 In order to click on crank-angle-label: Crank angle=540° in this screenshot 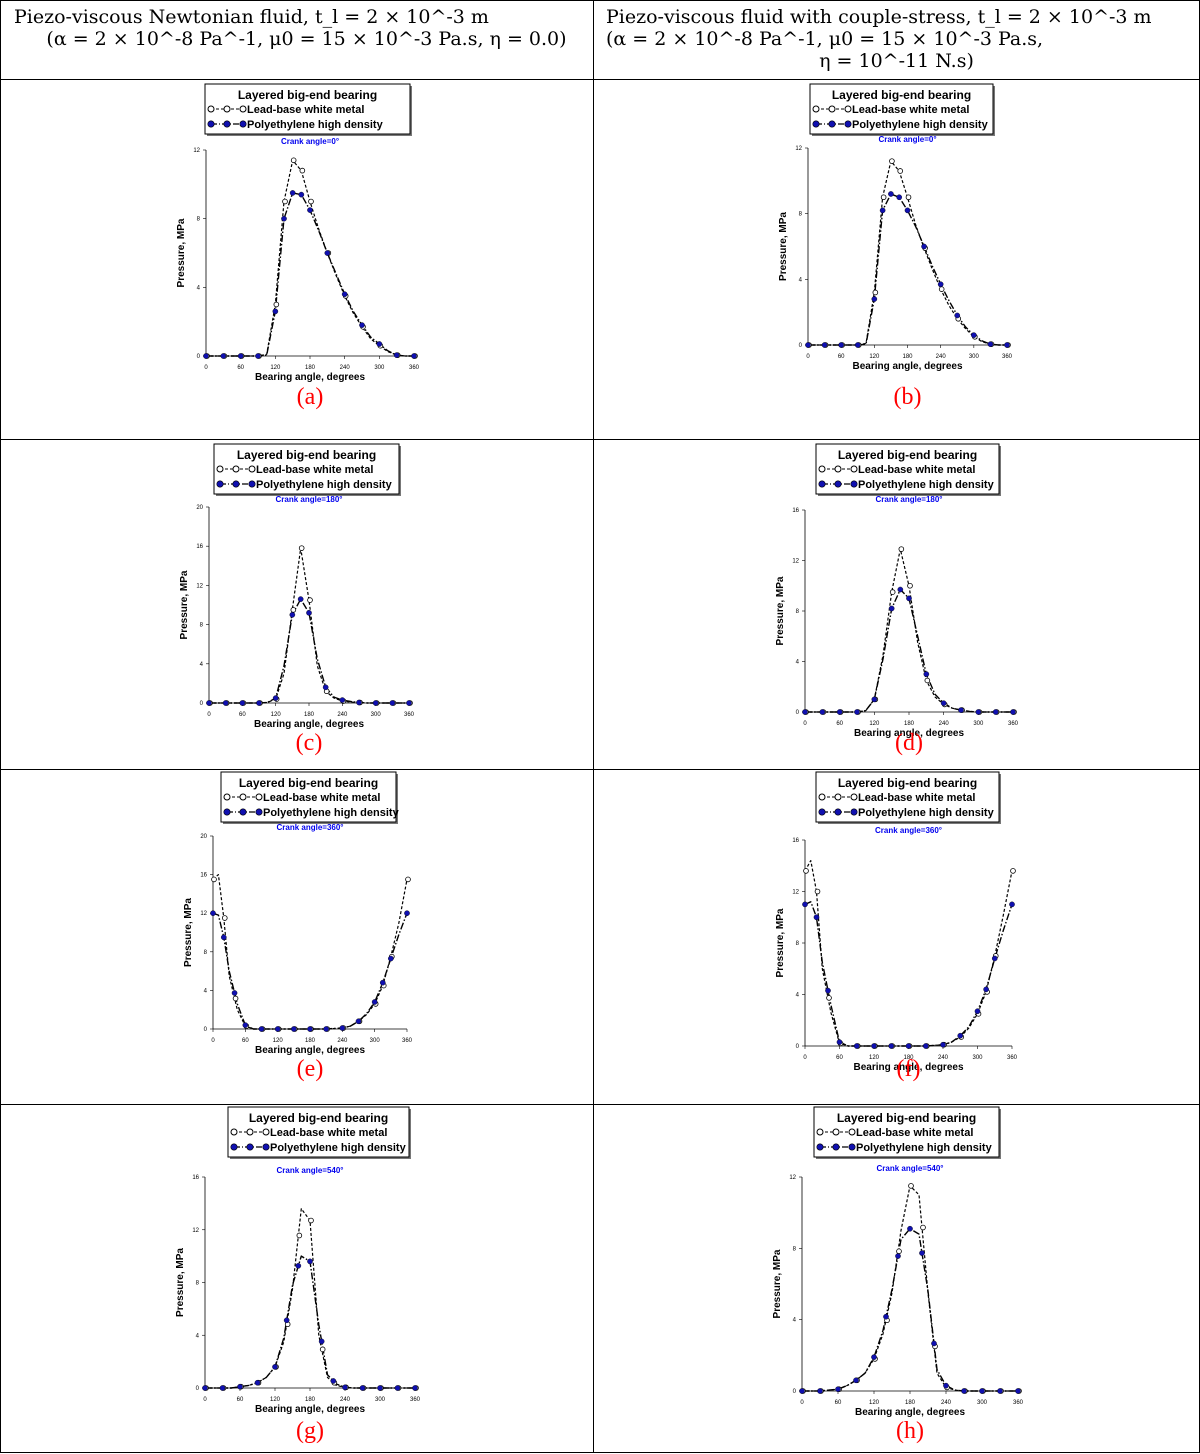, I will do `click(909, 1168)`.